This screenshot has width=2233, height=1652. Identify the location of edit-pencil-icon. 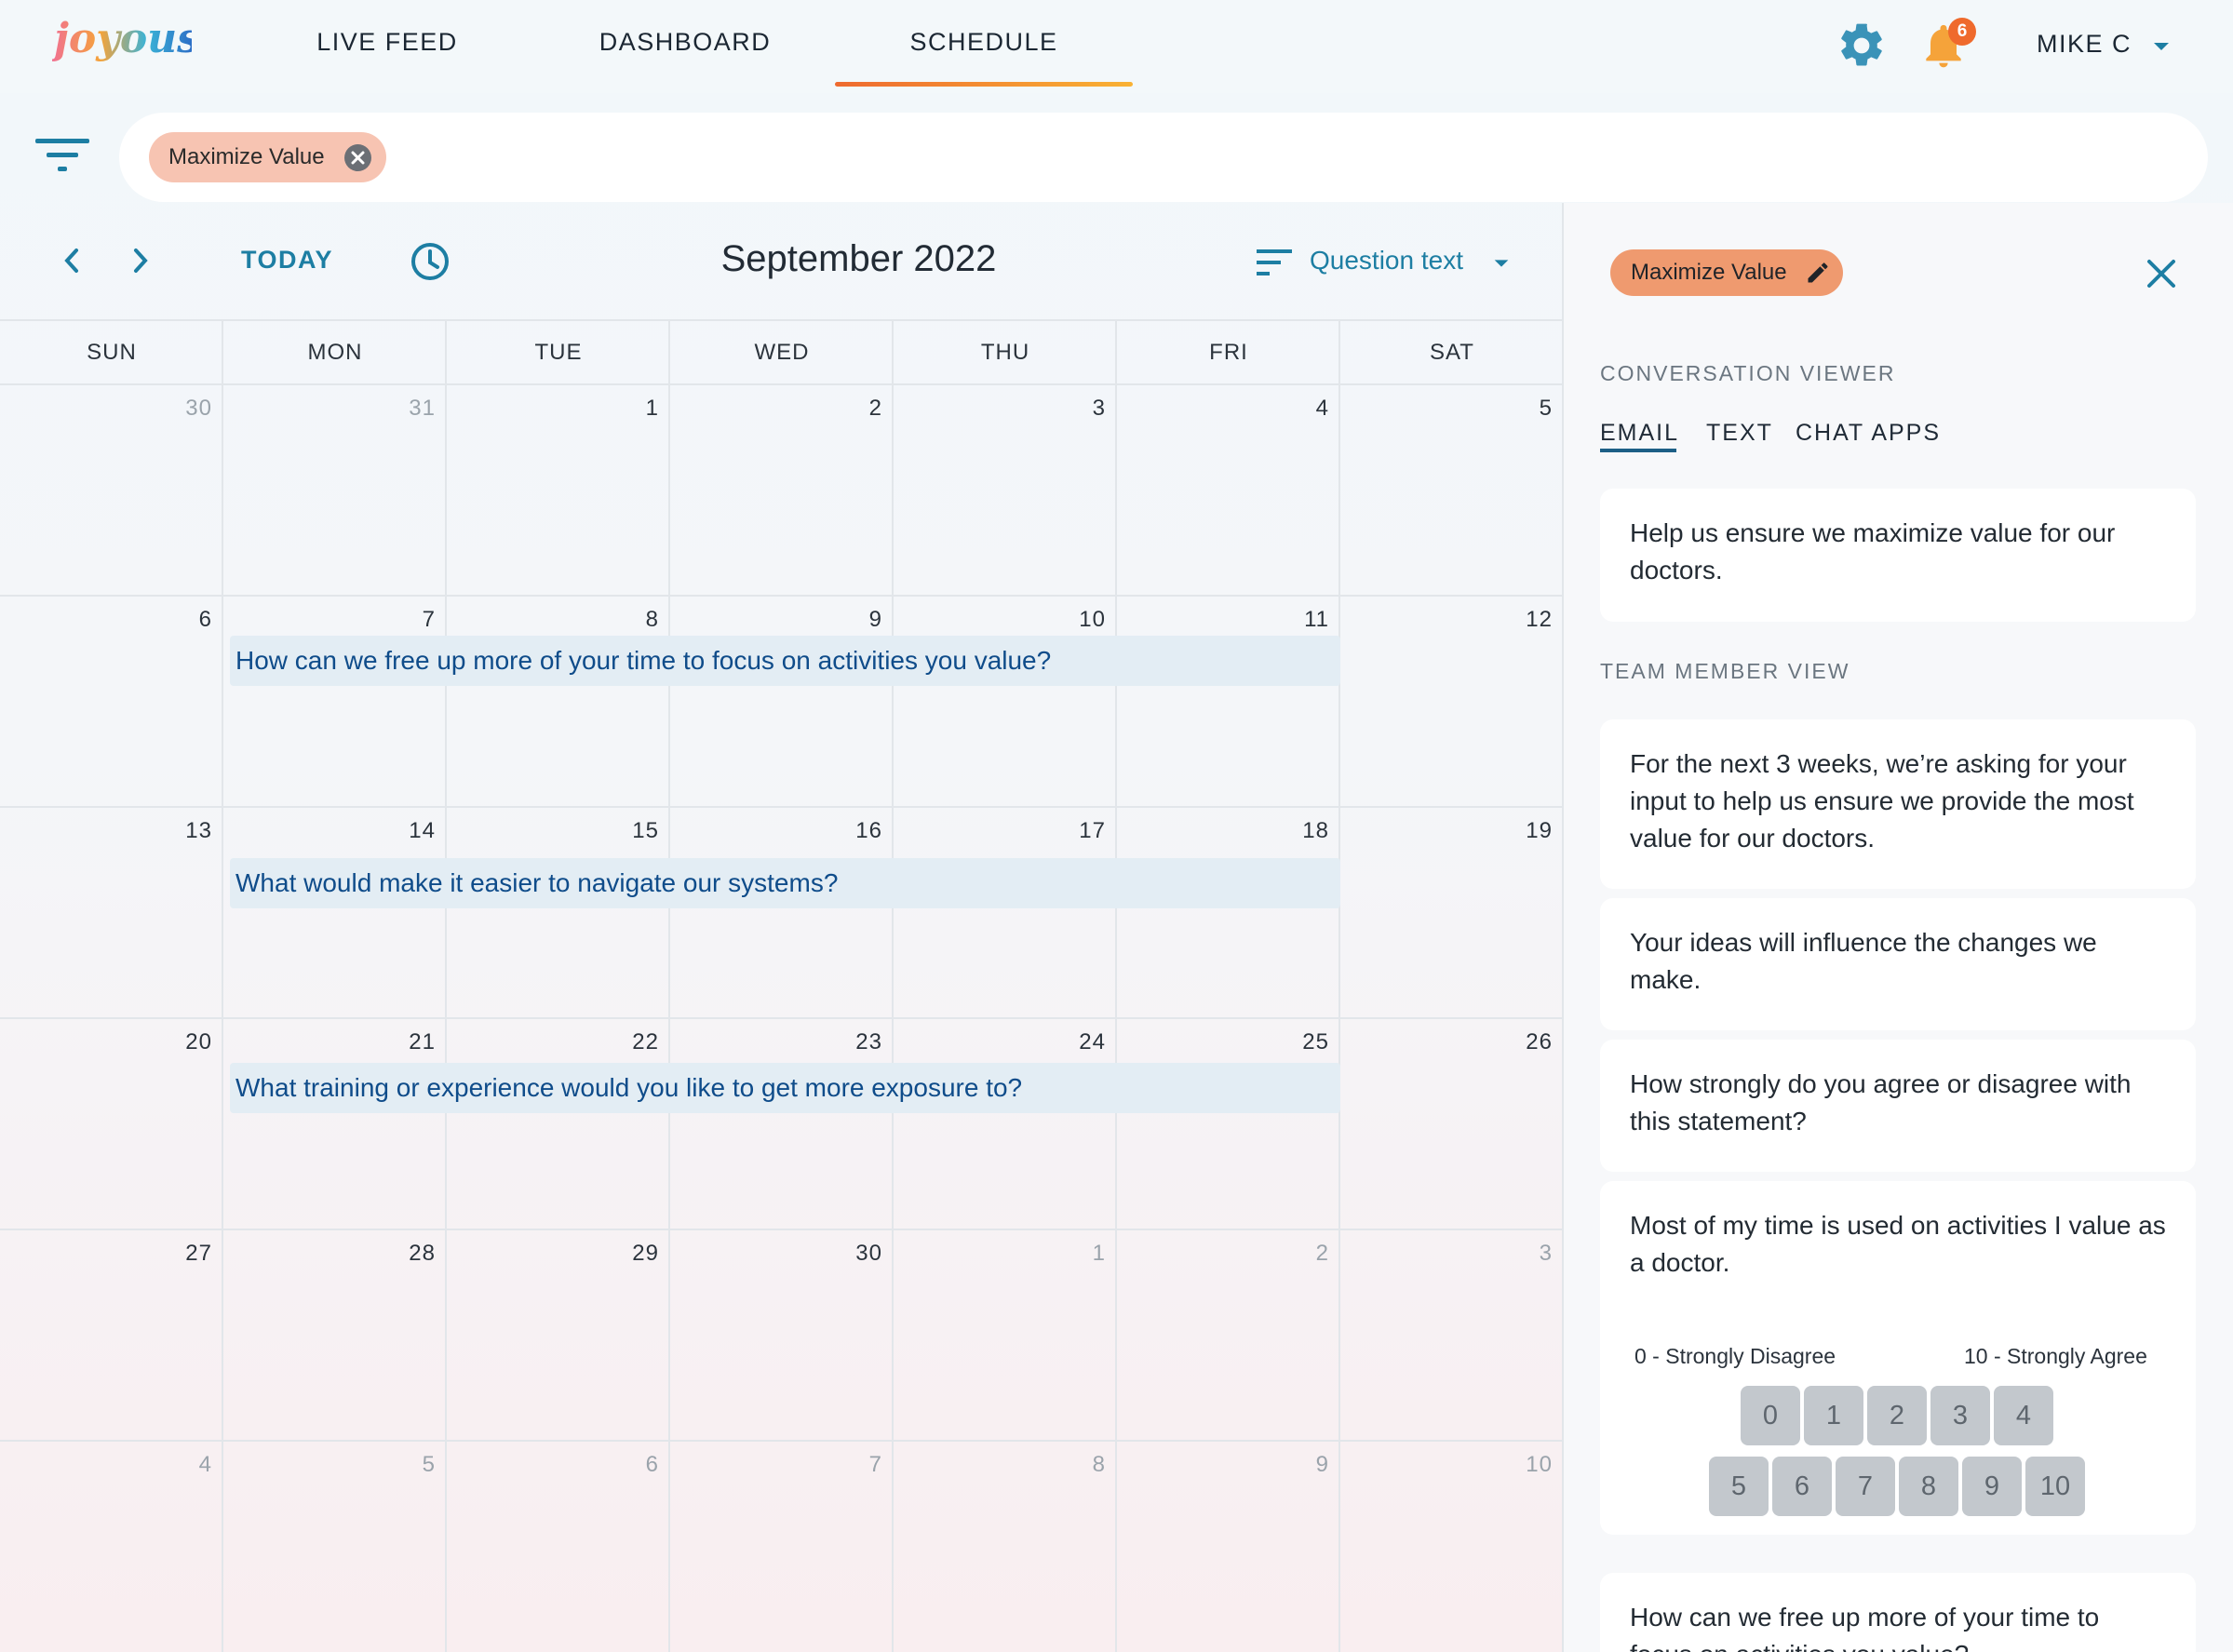
(1818, 275).